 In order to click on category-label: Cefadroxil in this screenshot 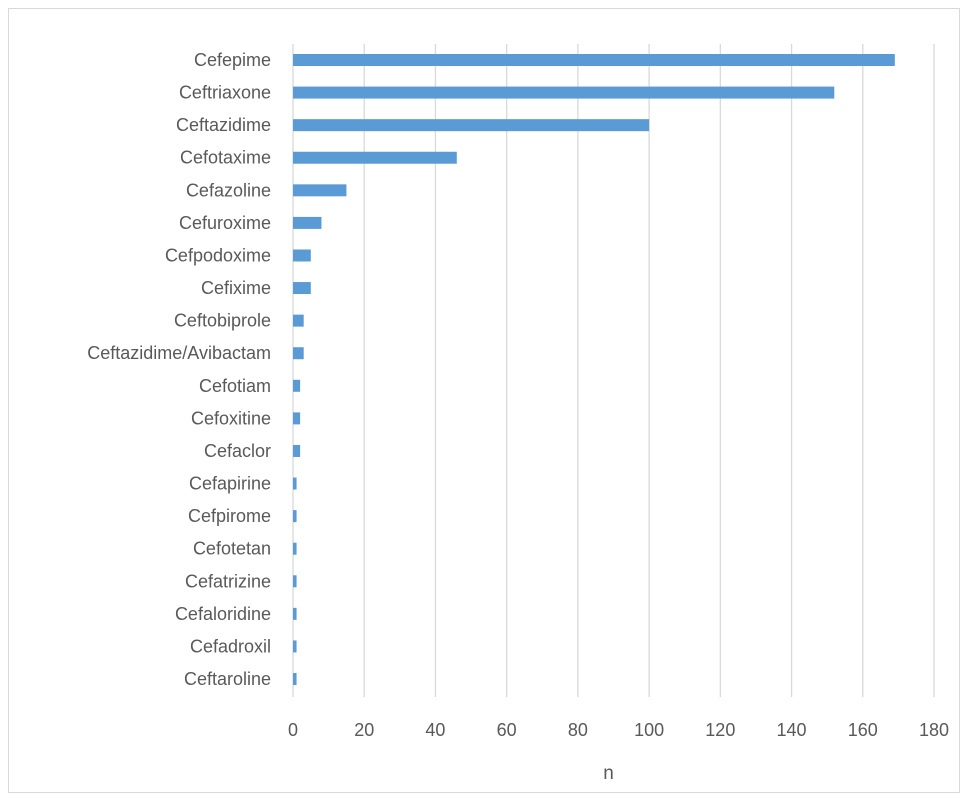, I will do `click(230, 646)`.